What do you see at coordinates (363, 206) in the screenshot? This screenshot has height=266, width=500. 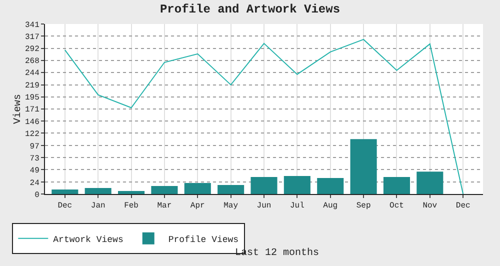 I see `x-tick-label: Sep` at bounding box center [363, 206].